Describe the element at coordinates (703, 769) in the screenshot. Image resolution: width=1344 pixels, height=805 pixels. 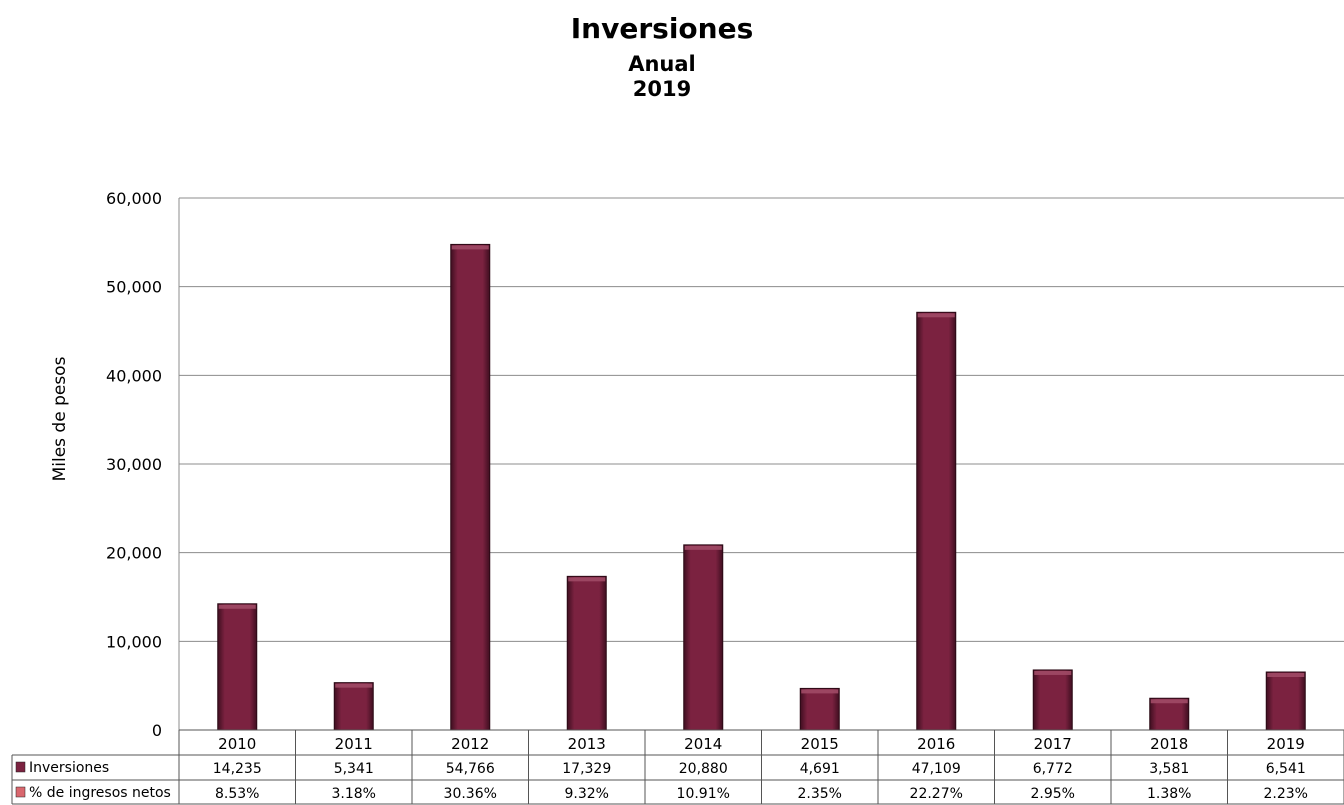
I see `data-label: 20,880` at that location.